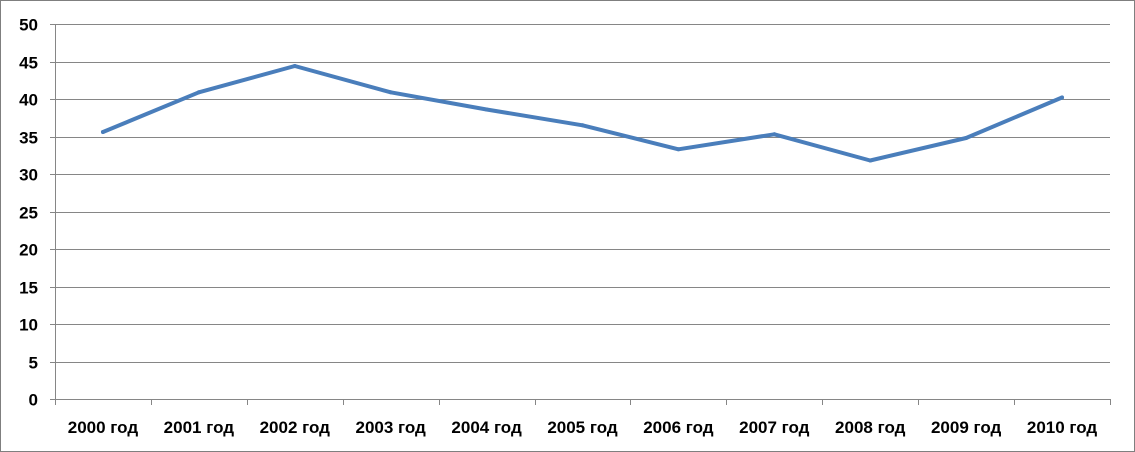  What do you see at coordinates (33, 400) in the screenshot?
I see `y-tick-label: 0` at bounding box center [33, 400].